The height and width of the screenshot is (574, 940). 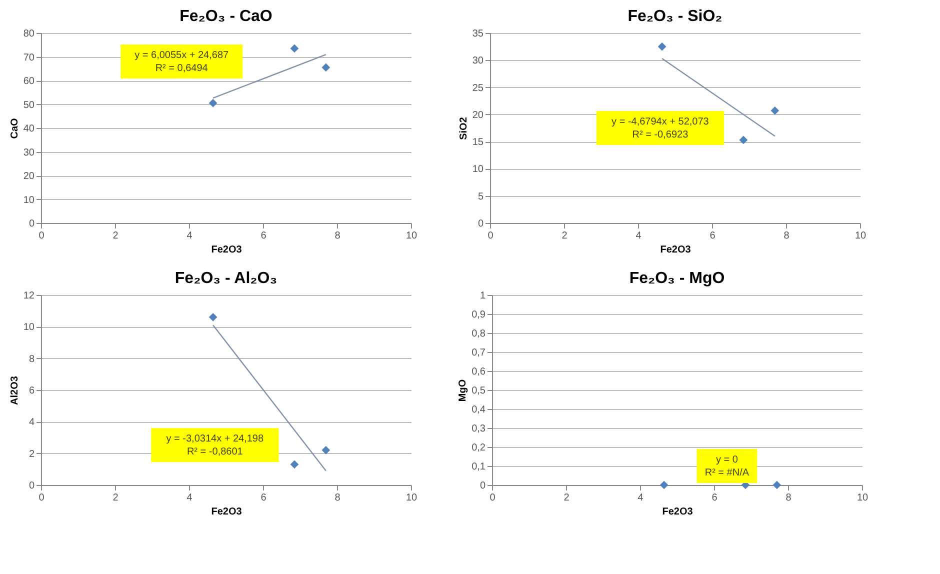 I want to click on y-tick-label: 25, so click(x=478, y=88).